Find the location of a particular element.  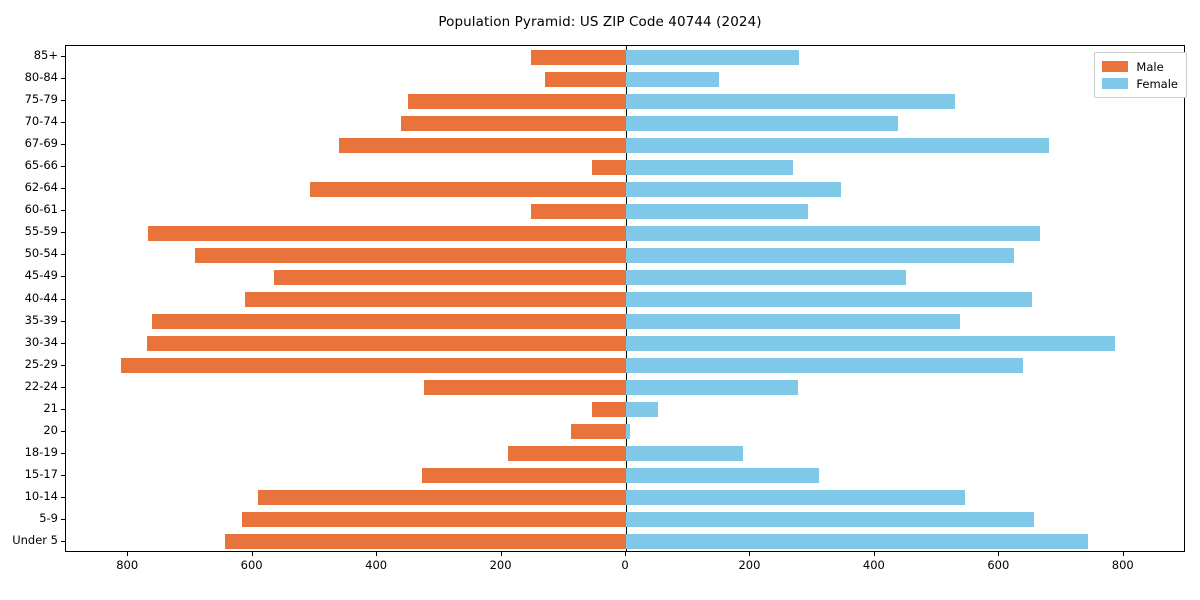

y-axis-tick-label: 67-69 is located at coordinates (41, 143).